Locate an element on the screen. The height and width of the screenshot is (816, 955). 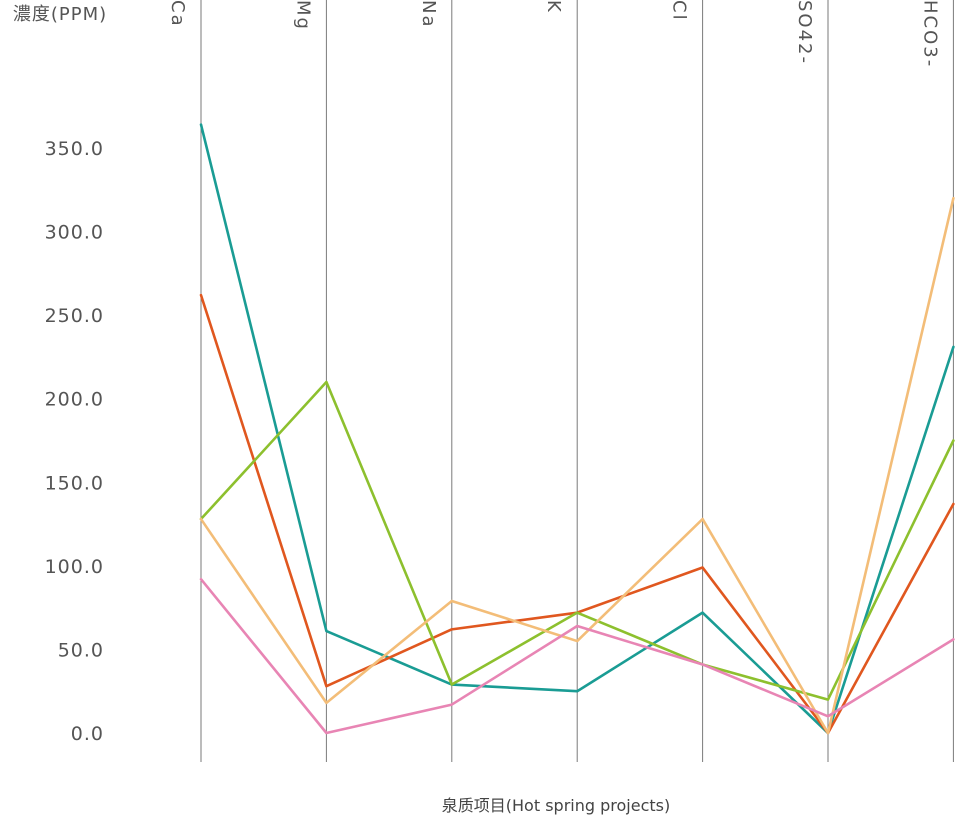
category-label: Cl is located at coordinates (679, 11).